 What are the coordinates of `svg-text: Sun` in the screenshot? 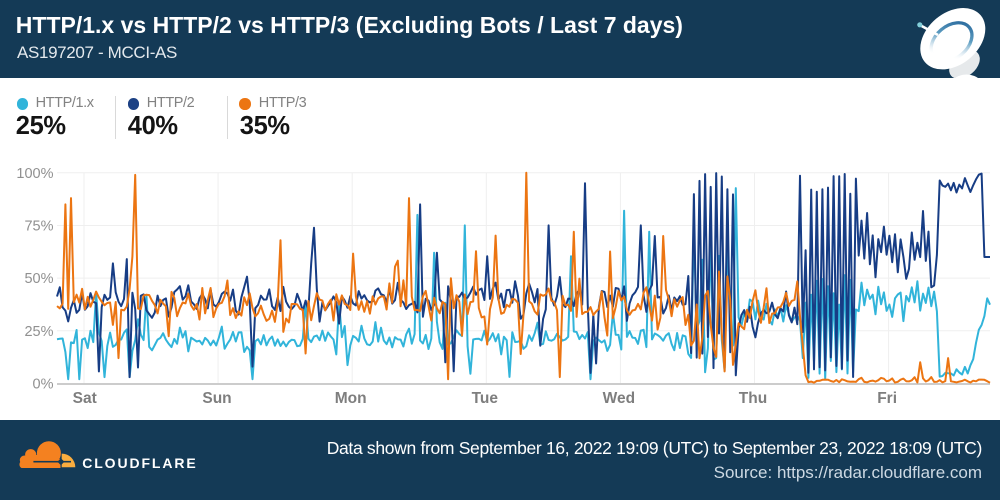 It's located at (216, 398).